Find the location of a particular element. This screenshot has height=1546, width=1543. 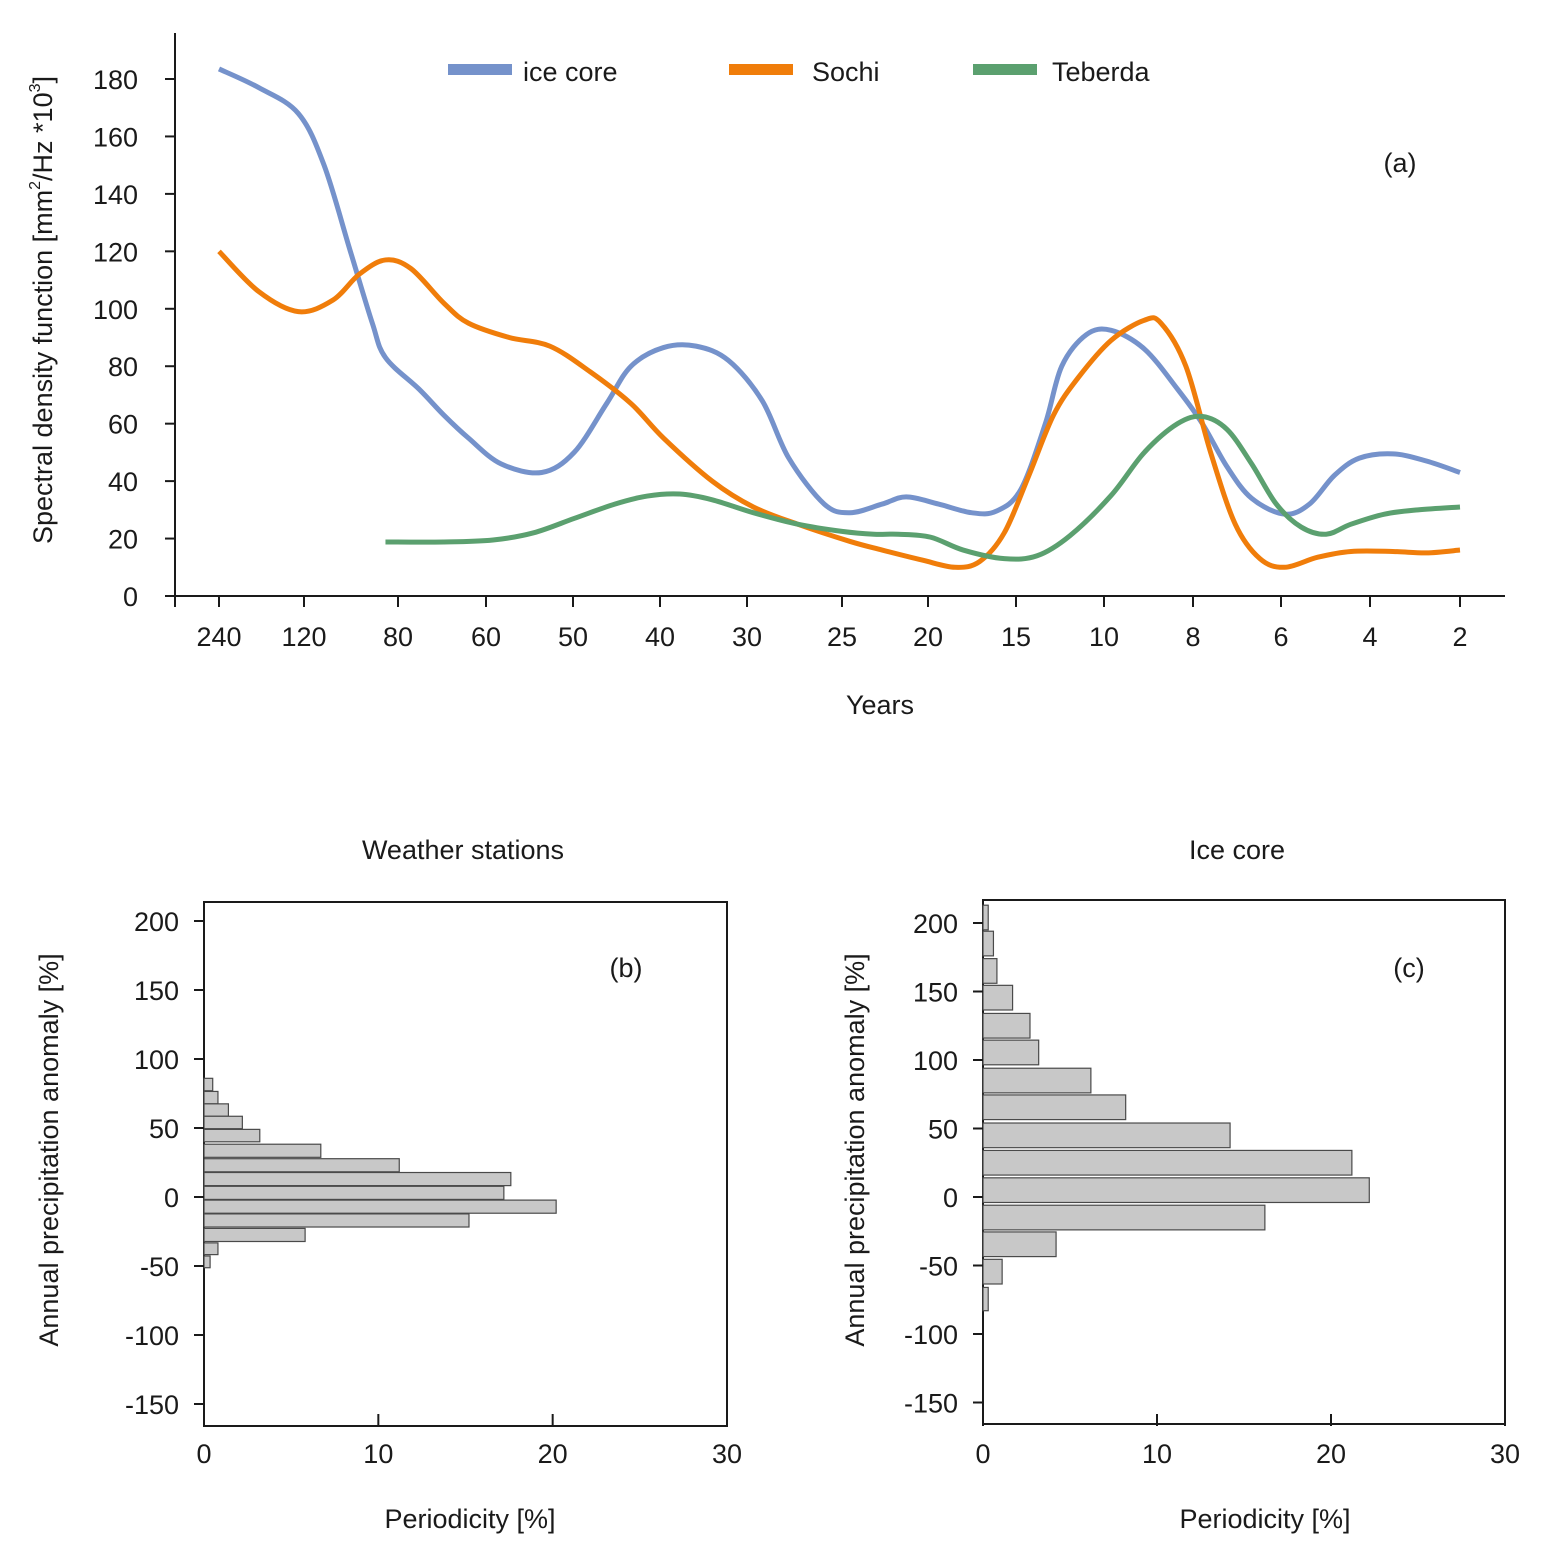

panel-a-x-tick-label: 6 is located at coordinates (1280, 637).